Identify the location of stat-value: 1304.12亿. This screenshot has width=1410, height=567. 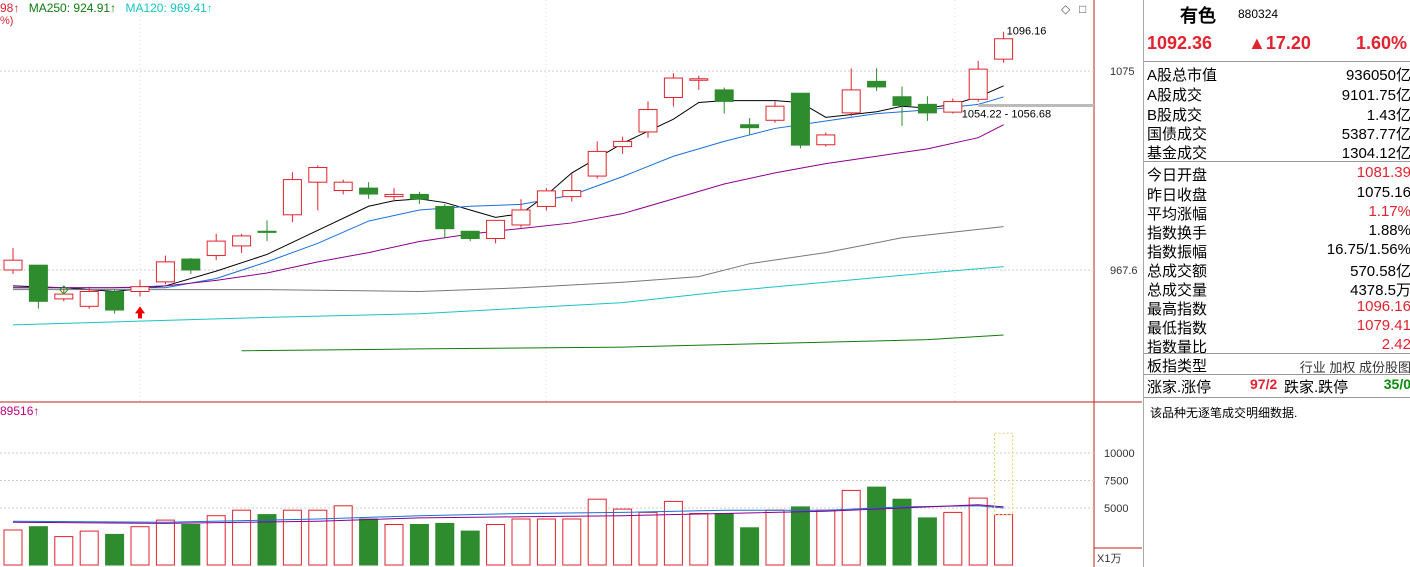
(1375, 153).